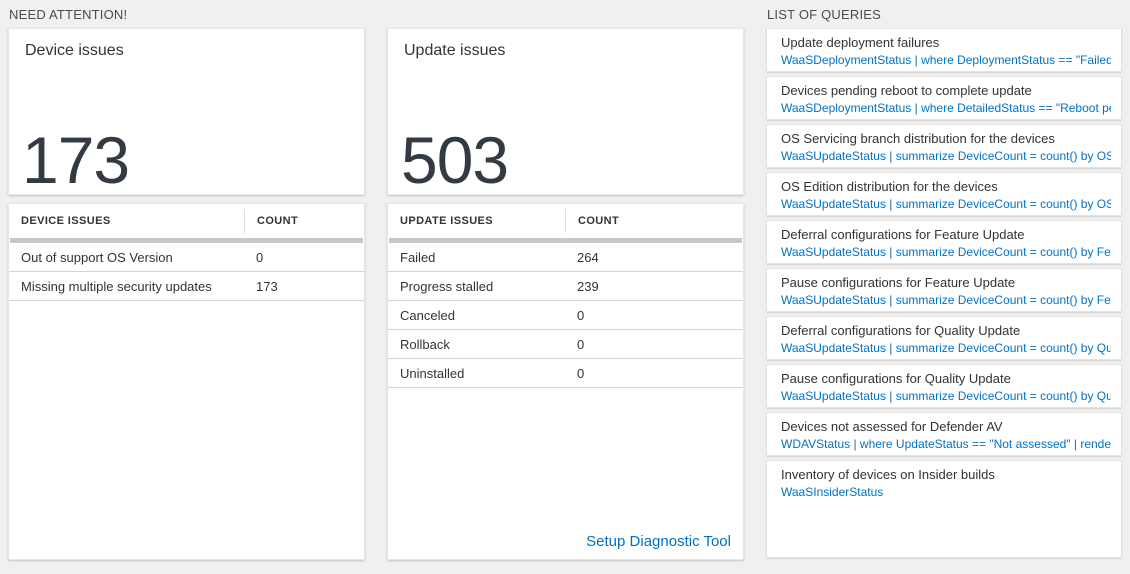 The width and height of the screenshot is (1130, 574). I want to click on list-of-queries-header: LIST OF QUERIES, so click(824, 14).